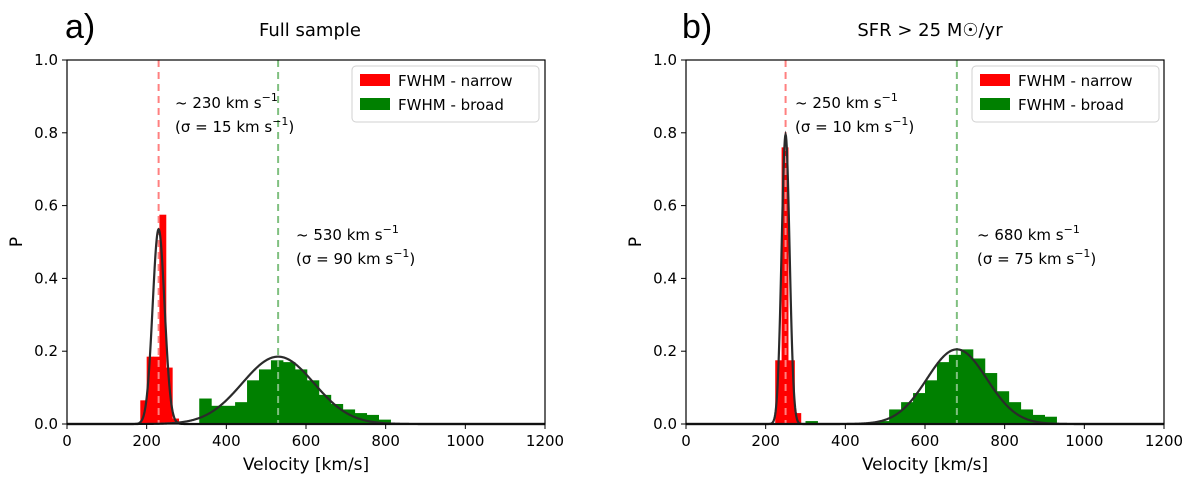  I want to click on broad-sigma-annotation: (σ = 90 km s−1), so click(355, 257).